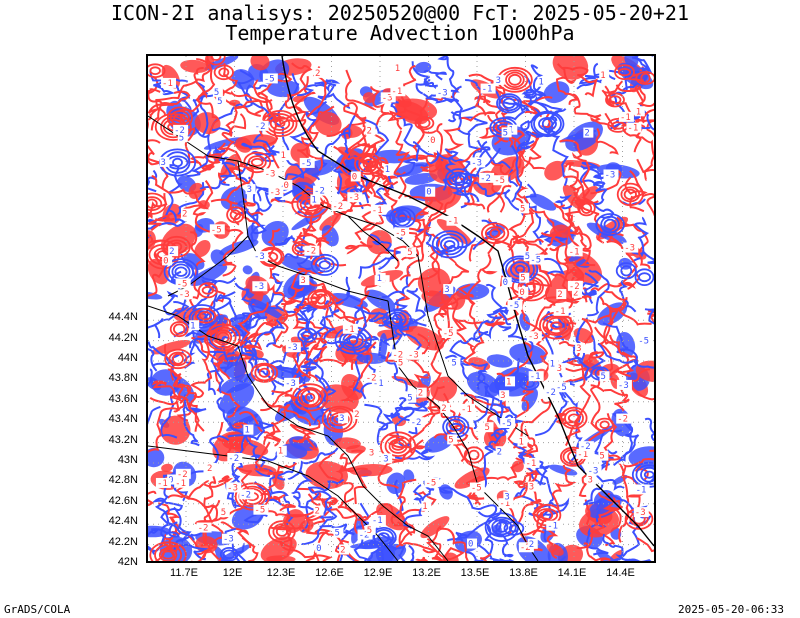 The height and width of the screenshot is (618, 800). I want to click on lat-tick-label: 42.2N, so click(123, 541).